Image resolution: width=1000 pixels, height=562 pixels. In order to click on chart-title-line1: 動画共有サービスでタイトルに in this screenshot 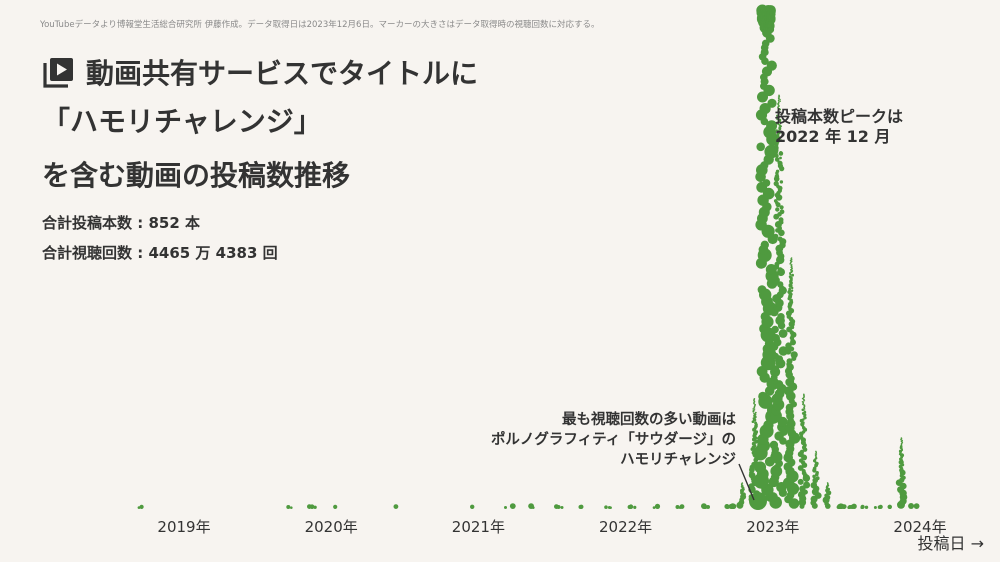, I will do `click(282, 73)`.